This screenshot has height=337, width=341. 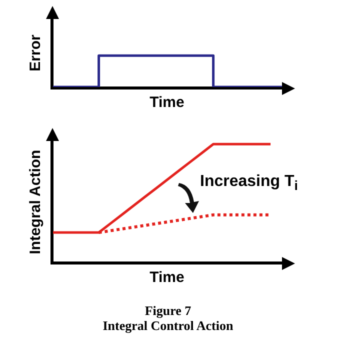 What do you see at coordinates (249, 183) in the screenshot?
I see `annotation: Increasing T$_{i}$` at bounding box center [249, 183].